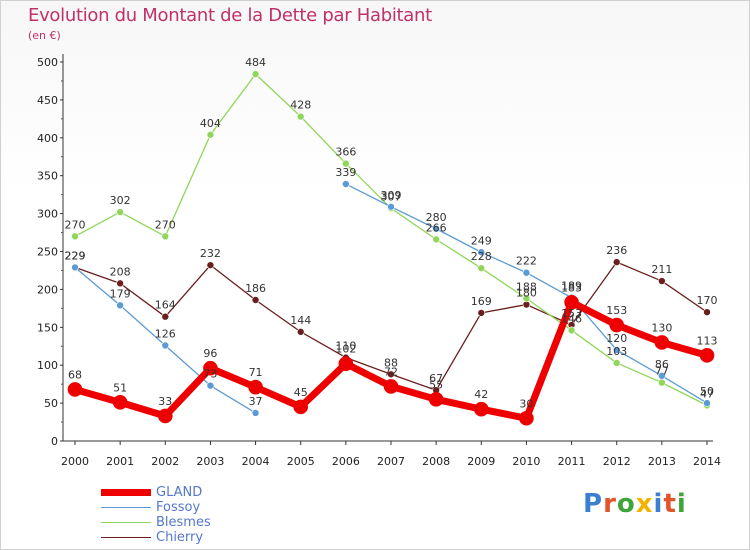 This screenshot has width=750, height=550. Describe the element at coordinates (616, 310) in the screenshot. I see `data-label-gland: 153` at that location.